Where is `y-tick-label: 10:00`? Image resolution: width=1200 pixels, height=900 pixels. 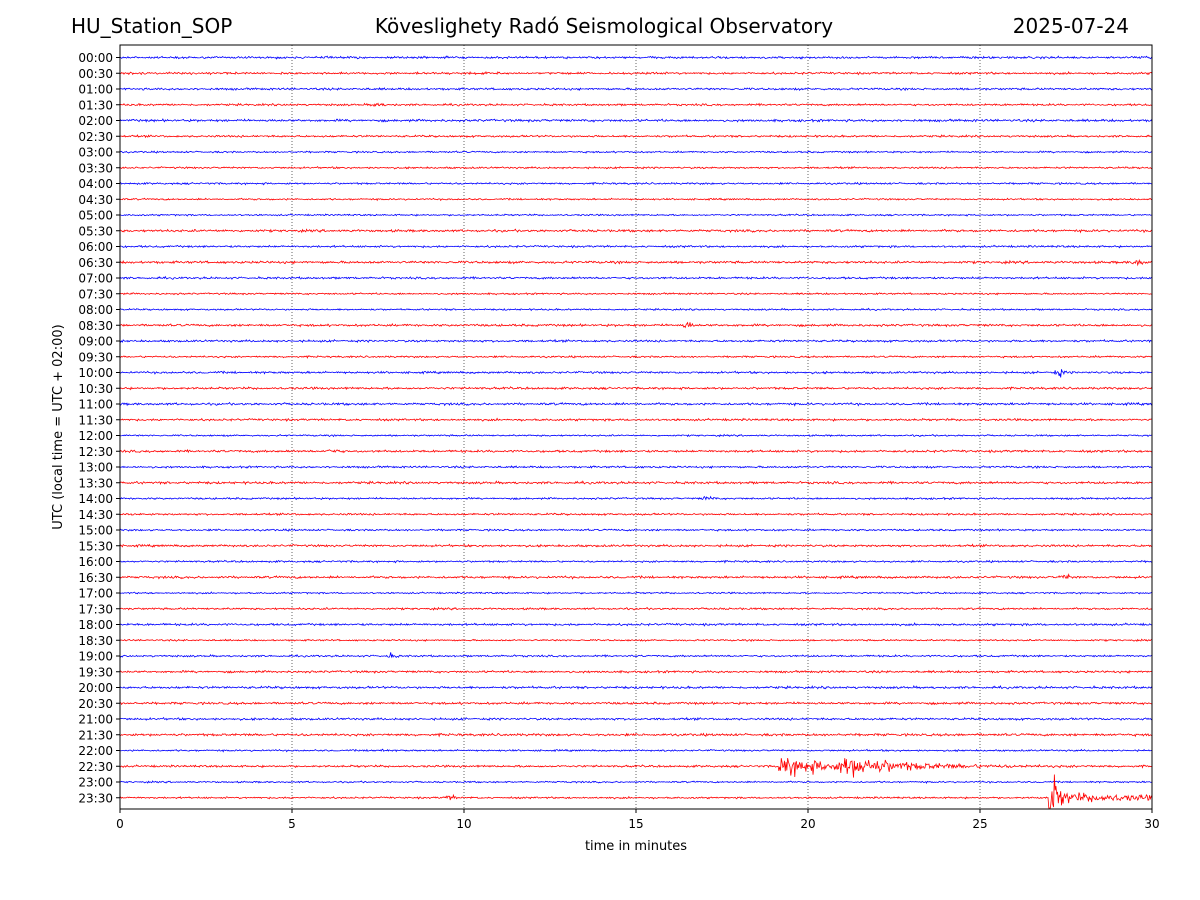
y-tick-label: 10:00 is located at coordinates (95, 373).